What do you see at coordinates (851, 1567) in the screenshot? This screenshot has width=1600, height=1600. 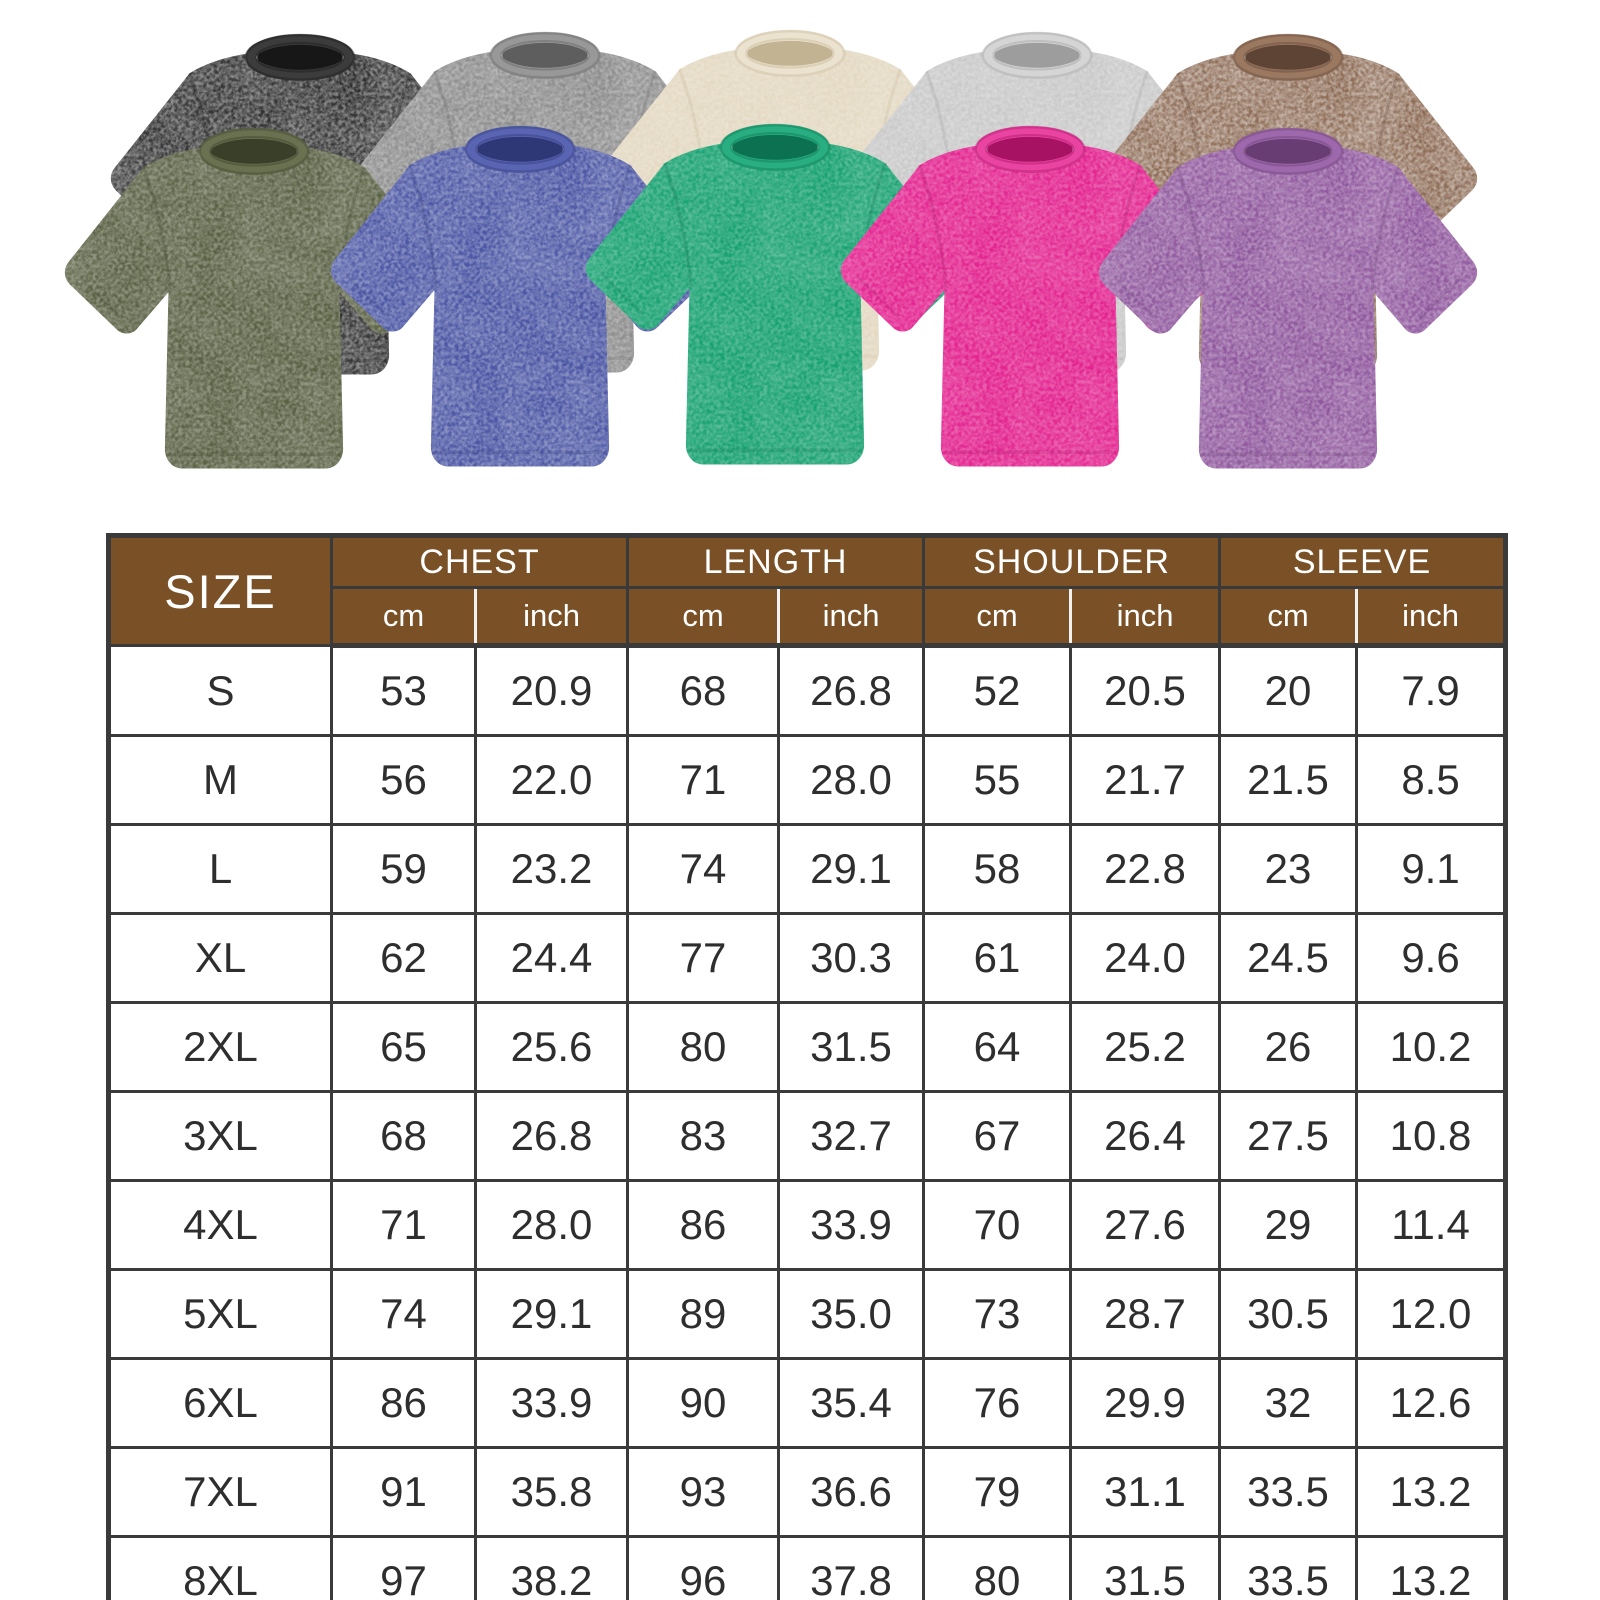 I see `measurement-cell: 37.8` at bounding box center [851, 1567].